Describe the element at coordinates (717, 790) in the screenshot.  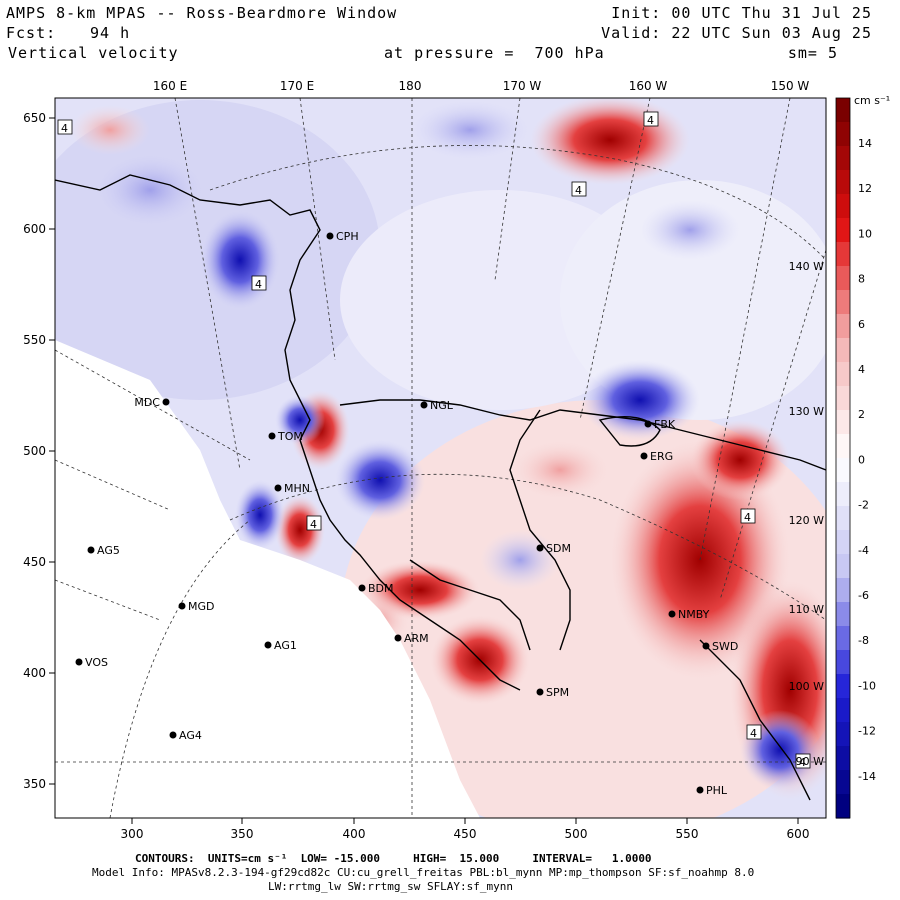
I see `station-label: PHL` at that location.